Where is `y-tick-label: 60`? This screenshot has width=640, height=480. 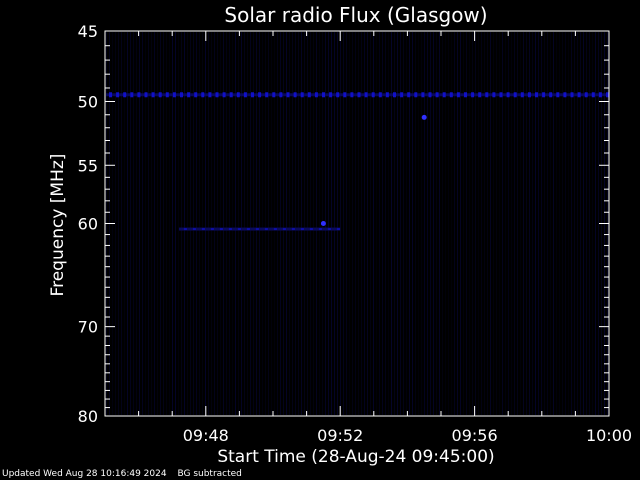 y-tick-label: 60 is located at coordinates (88, 224).